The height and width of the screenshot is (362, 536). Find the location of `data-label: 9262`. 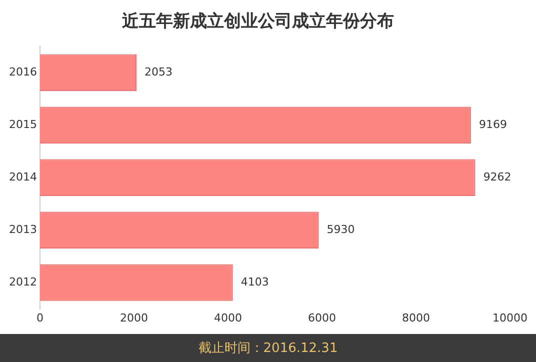

data-label: 9262 is located at coordinates (497, 177).